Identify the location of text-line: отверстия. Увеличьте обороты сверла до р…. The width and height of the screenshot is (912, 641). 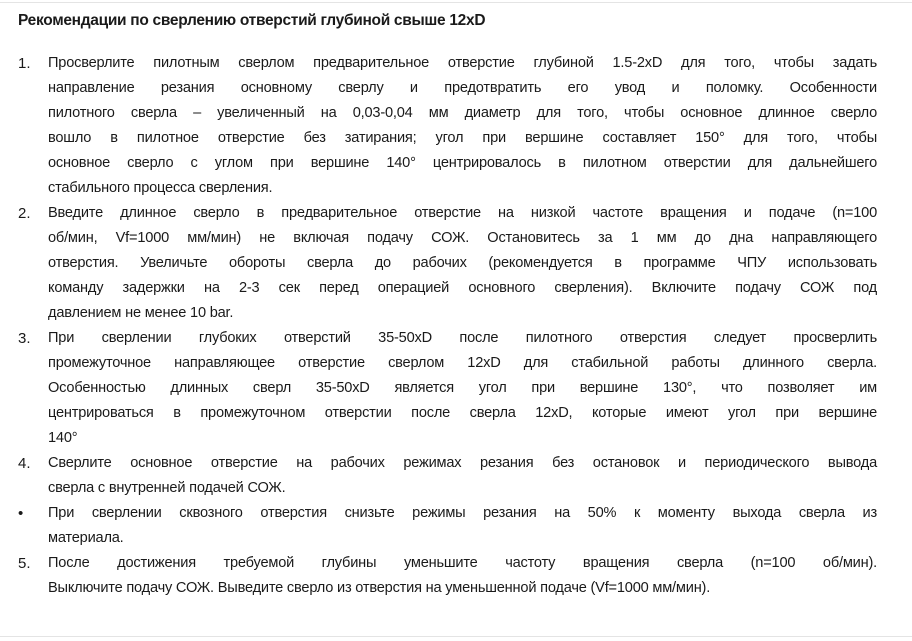
(462, 263).